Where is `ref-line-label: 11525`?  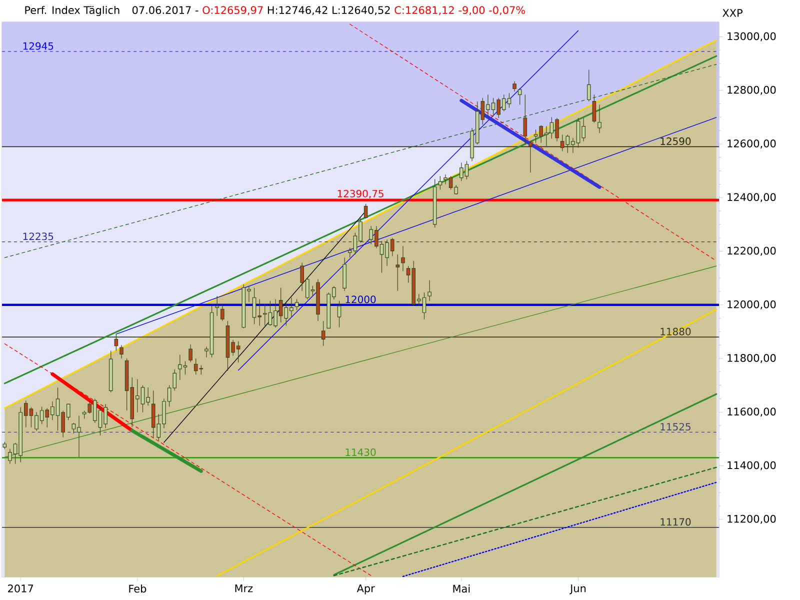
ref-line-label: 11525 is located at coordinates (675, 426).